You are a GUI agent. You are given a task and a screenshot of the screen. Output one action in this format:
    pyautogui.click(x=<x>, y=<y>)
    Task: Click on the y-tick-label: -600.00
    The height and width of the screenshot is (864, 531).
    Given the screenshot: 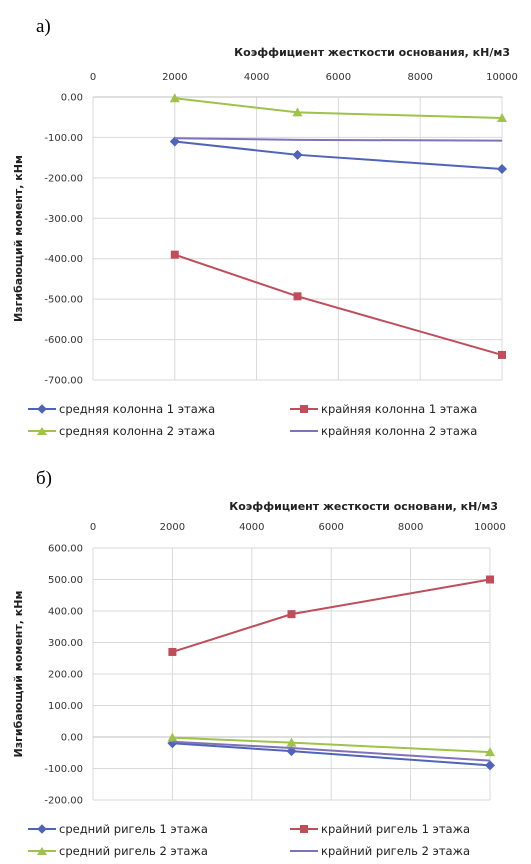 What is the action you would take?
    pyautogui.click(x=63, y=340)
    